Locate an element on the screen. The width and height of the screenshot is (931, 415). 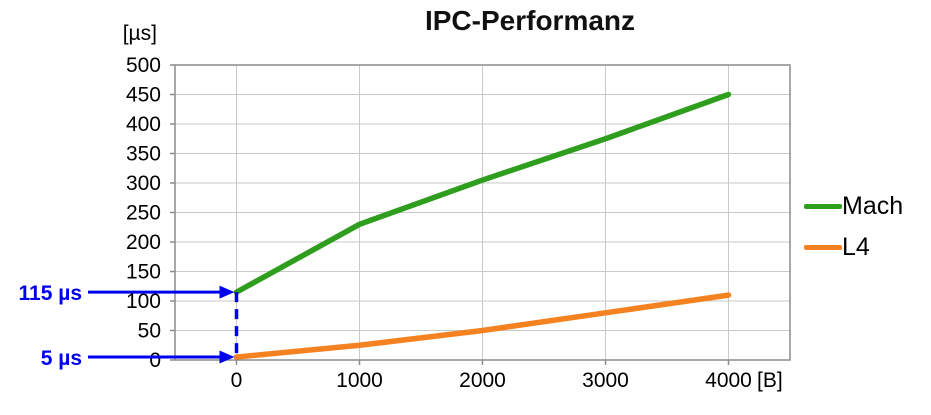
chart-title: IPC-Performanz is located at coordinates (530, 20).